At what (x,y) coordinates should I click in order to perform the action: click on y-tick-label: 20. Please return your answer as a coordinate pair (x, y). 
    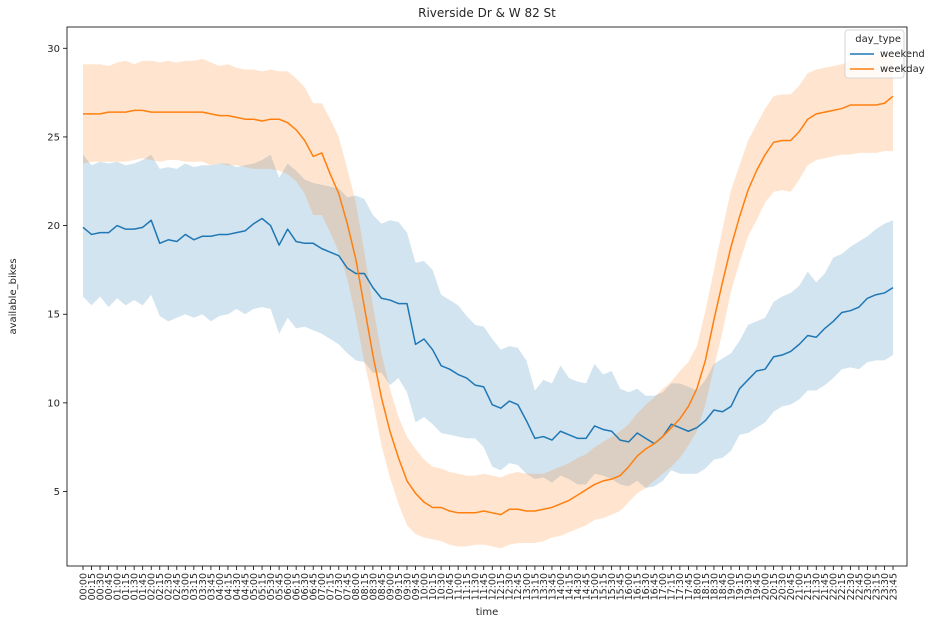
    Looking at the image, I should click on (53, 226).